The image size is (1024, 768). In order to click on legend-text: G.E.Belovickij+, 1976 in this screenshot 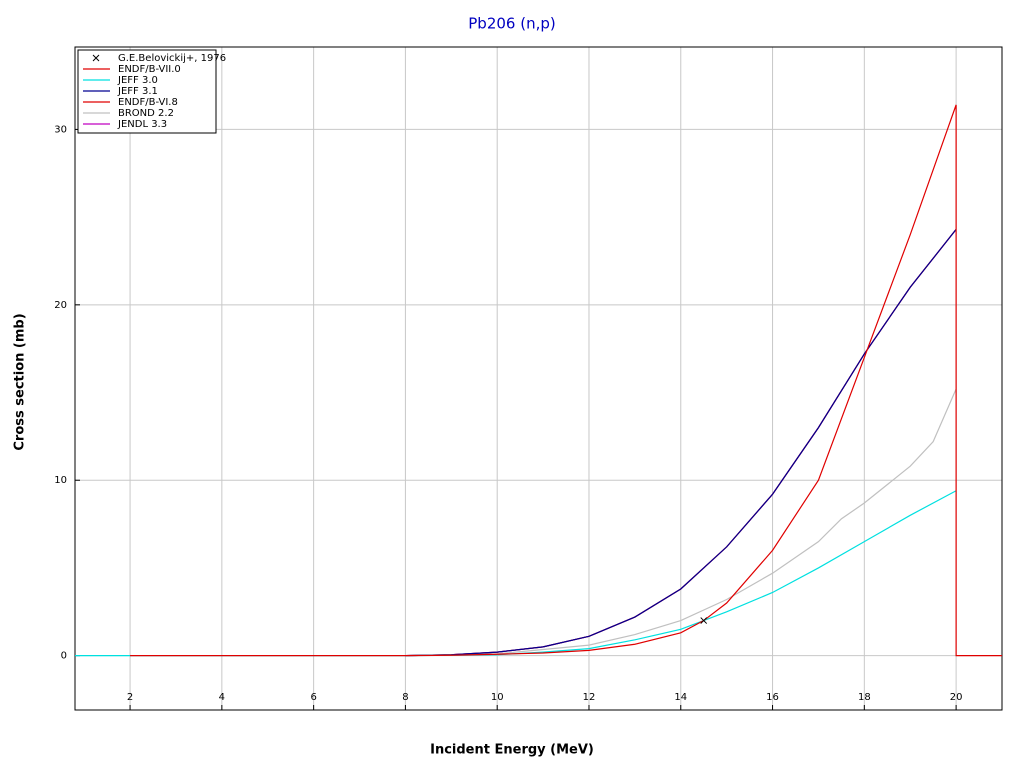, I will do `click(172, 58)`.